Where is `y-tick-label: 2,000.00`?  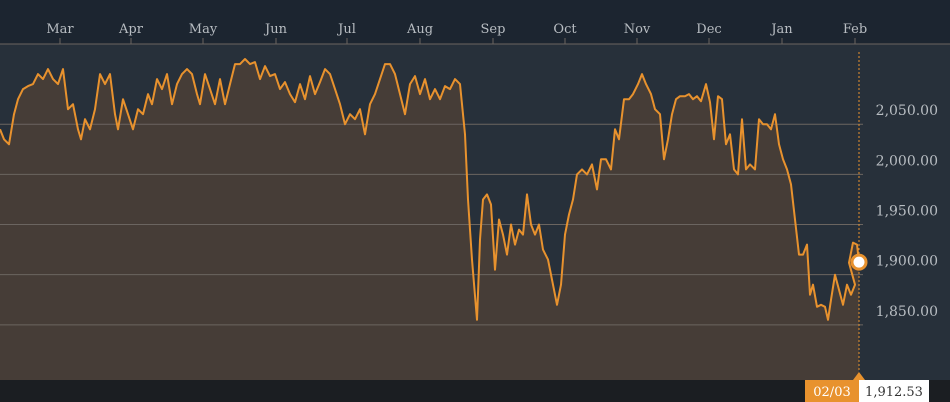
y-tick-label: 2,000.00 is located at coordinates (907, 161).